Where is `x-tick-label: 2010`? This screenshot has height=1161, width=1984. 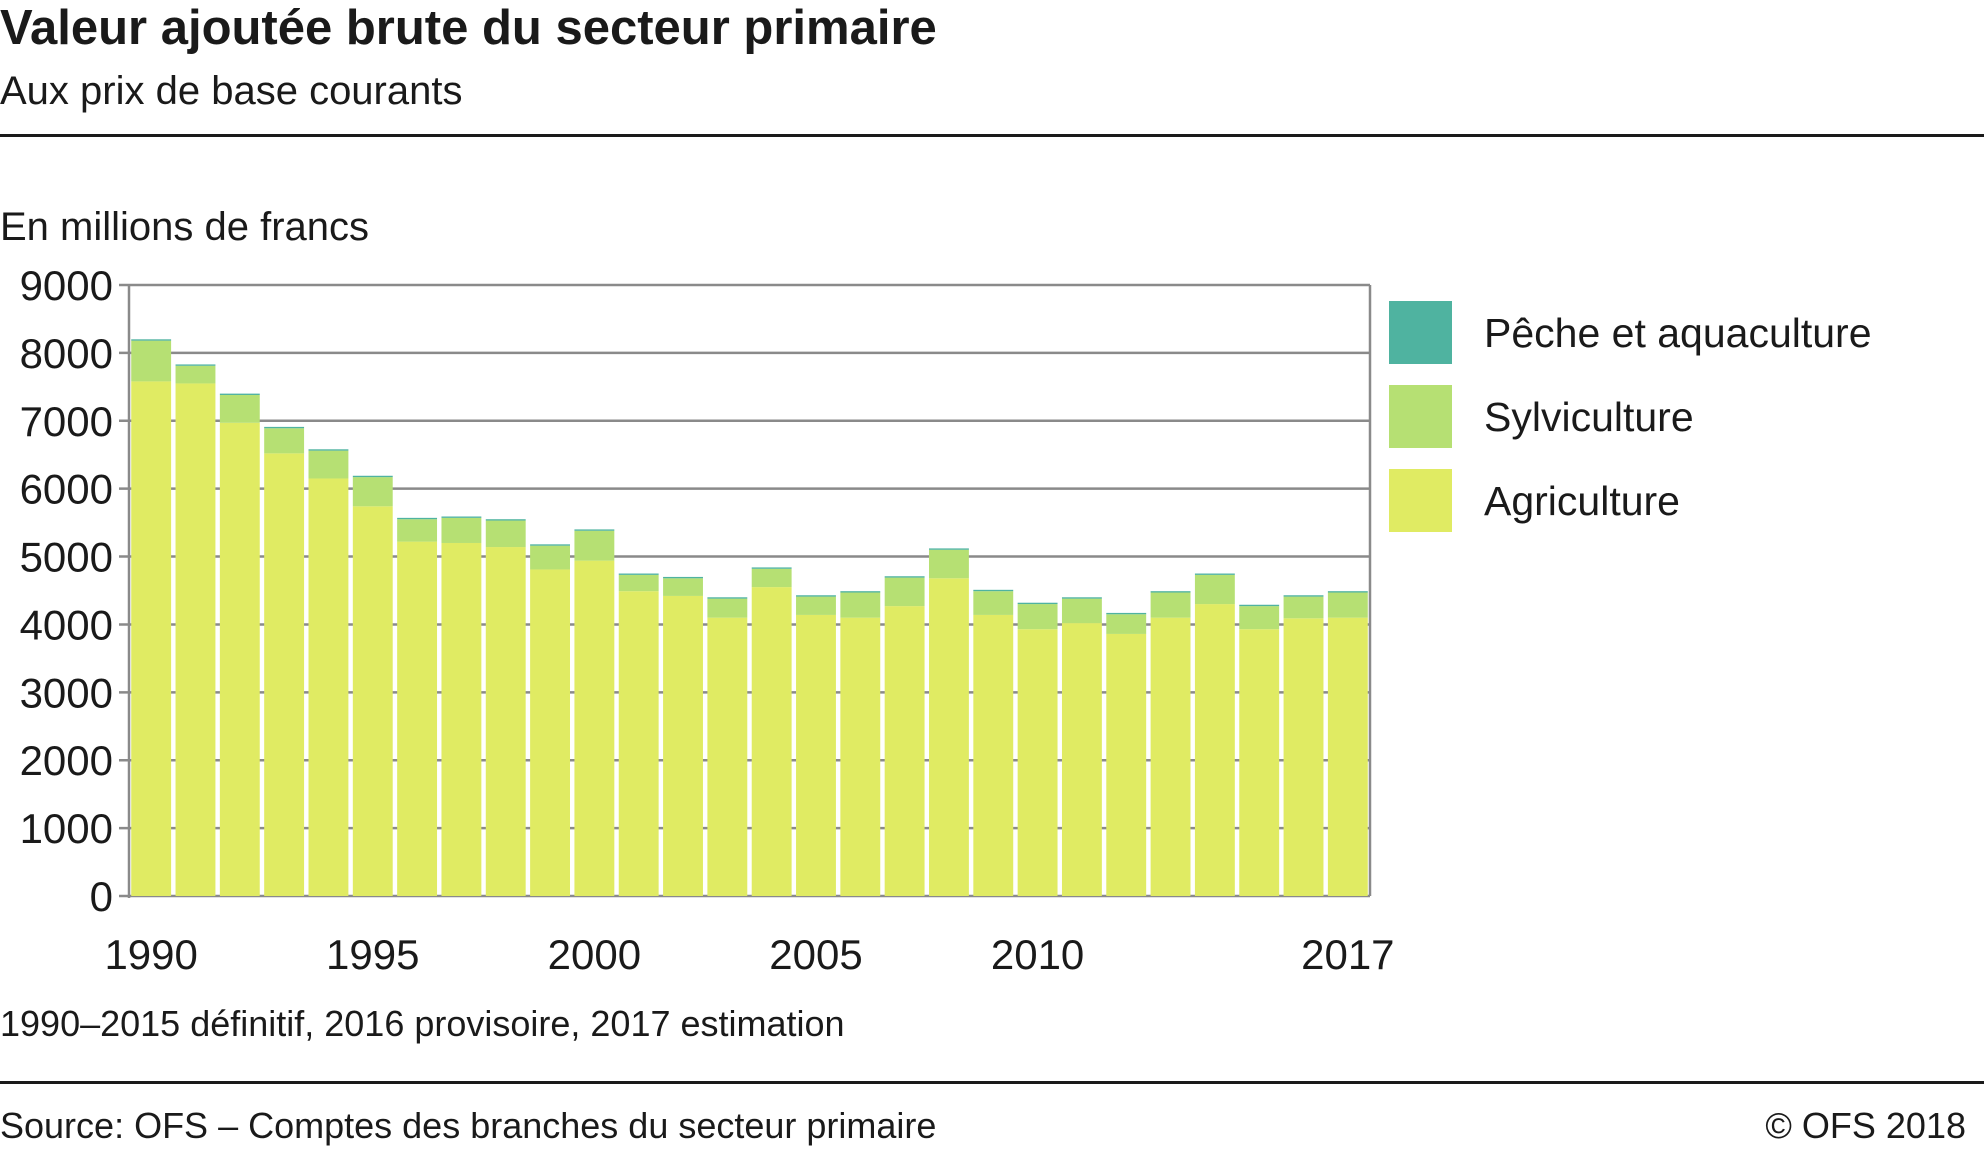
x-tick-label: 2010 is located at coordinates (1037, 954).